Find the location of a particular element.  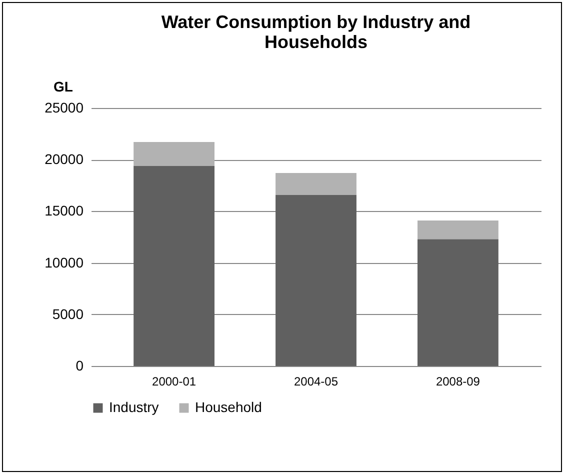

y-tick-label: 10000 is located at coordinates (64, 262).